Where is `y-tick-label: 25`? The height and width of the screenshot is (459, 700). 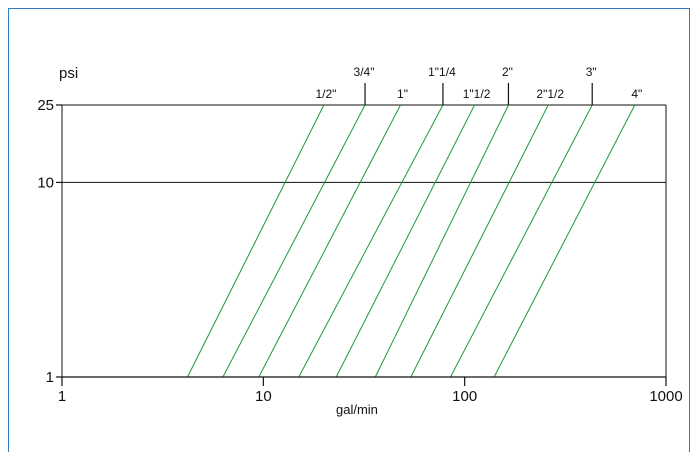
y-tick-label: 25 is located at coordinates (45, 105).